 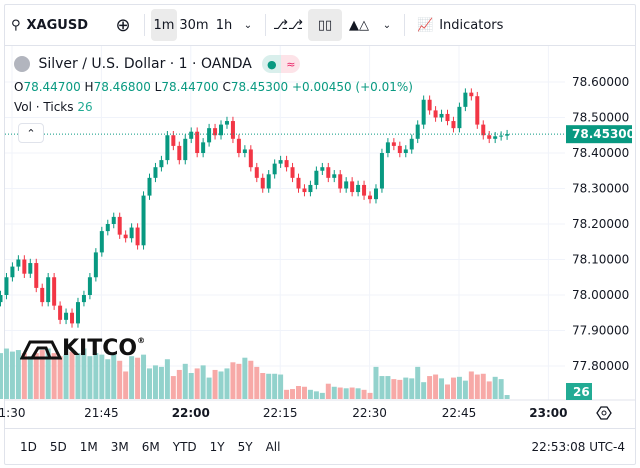 What do you see at coordinates (88, 446) in the screenshot?
I see `range-1m: 1M` at bounding box center [88, 446].